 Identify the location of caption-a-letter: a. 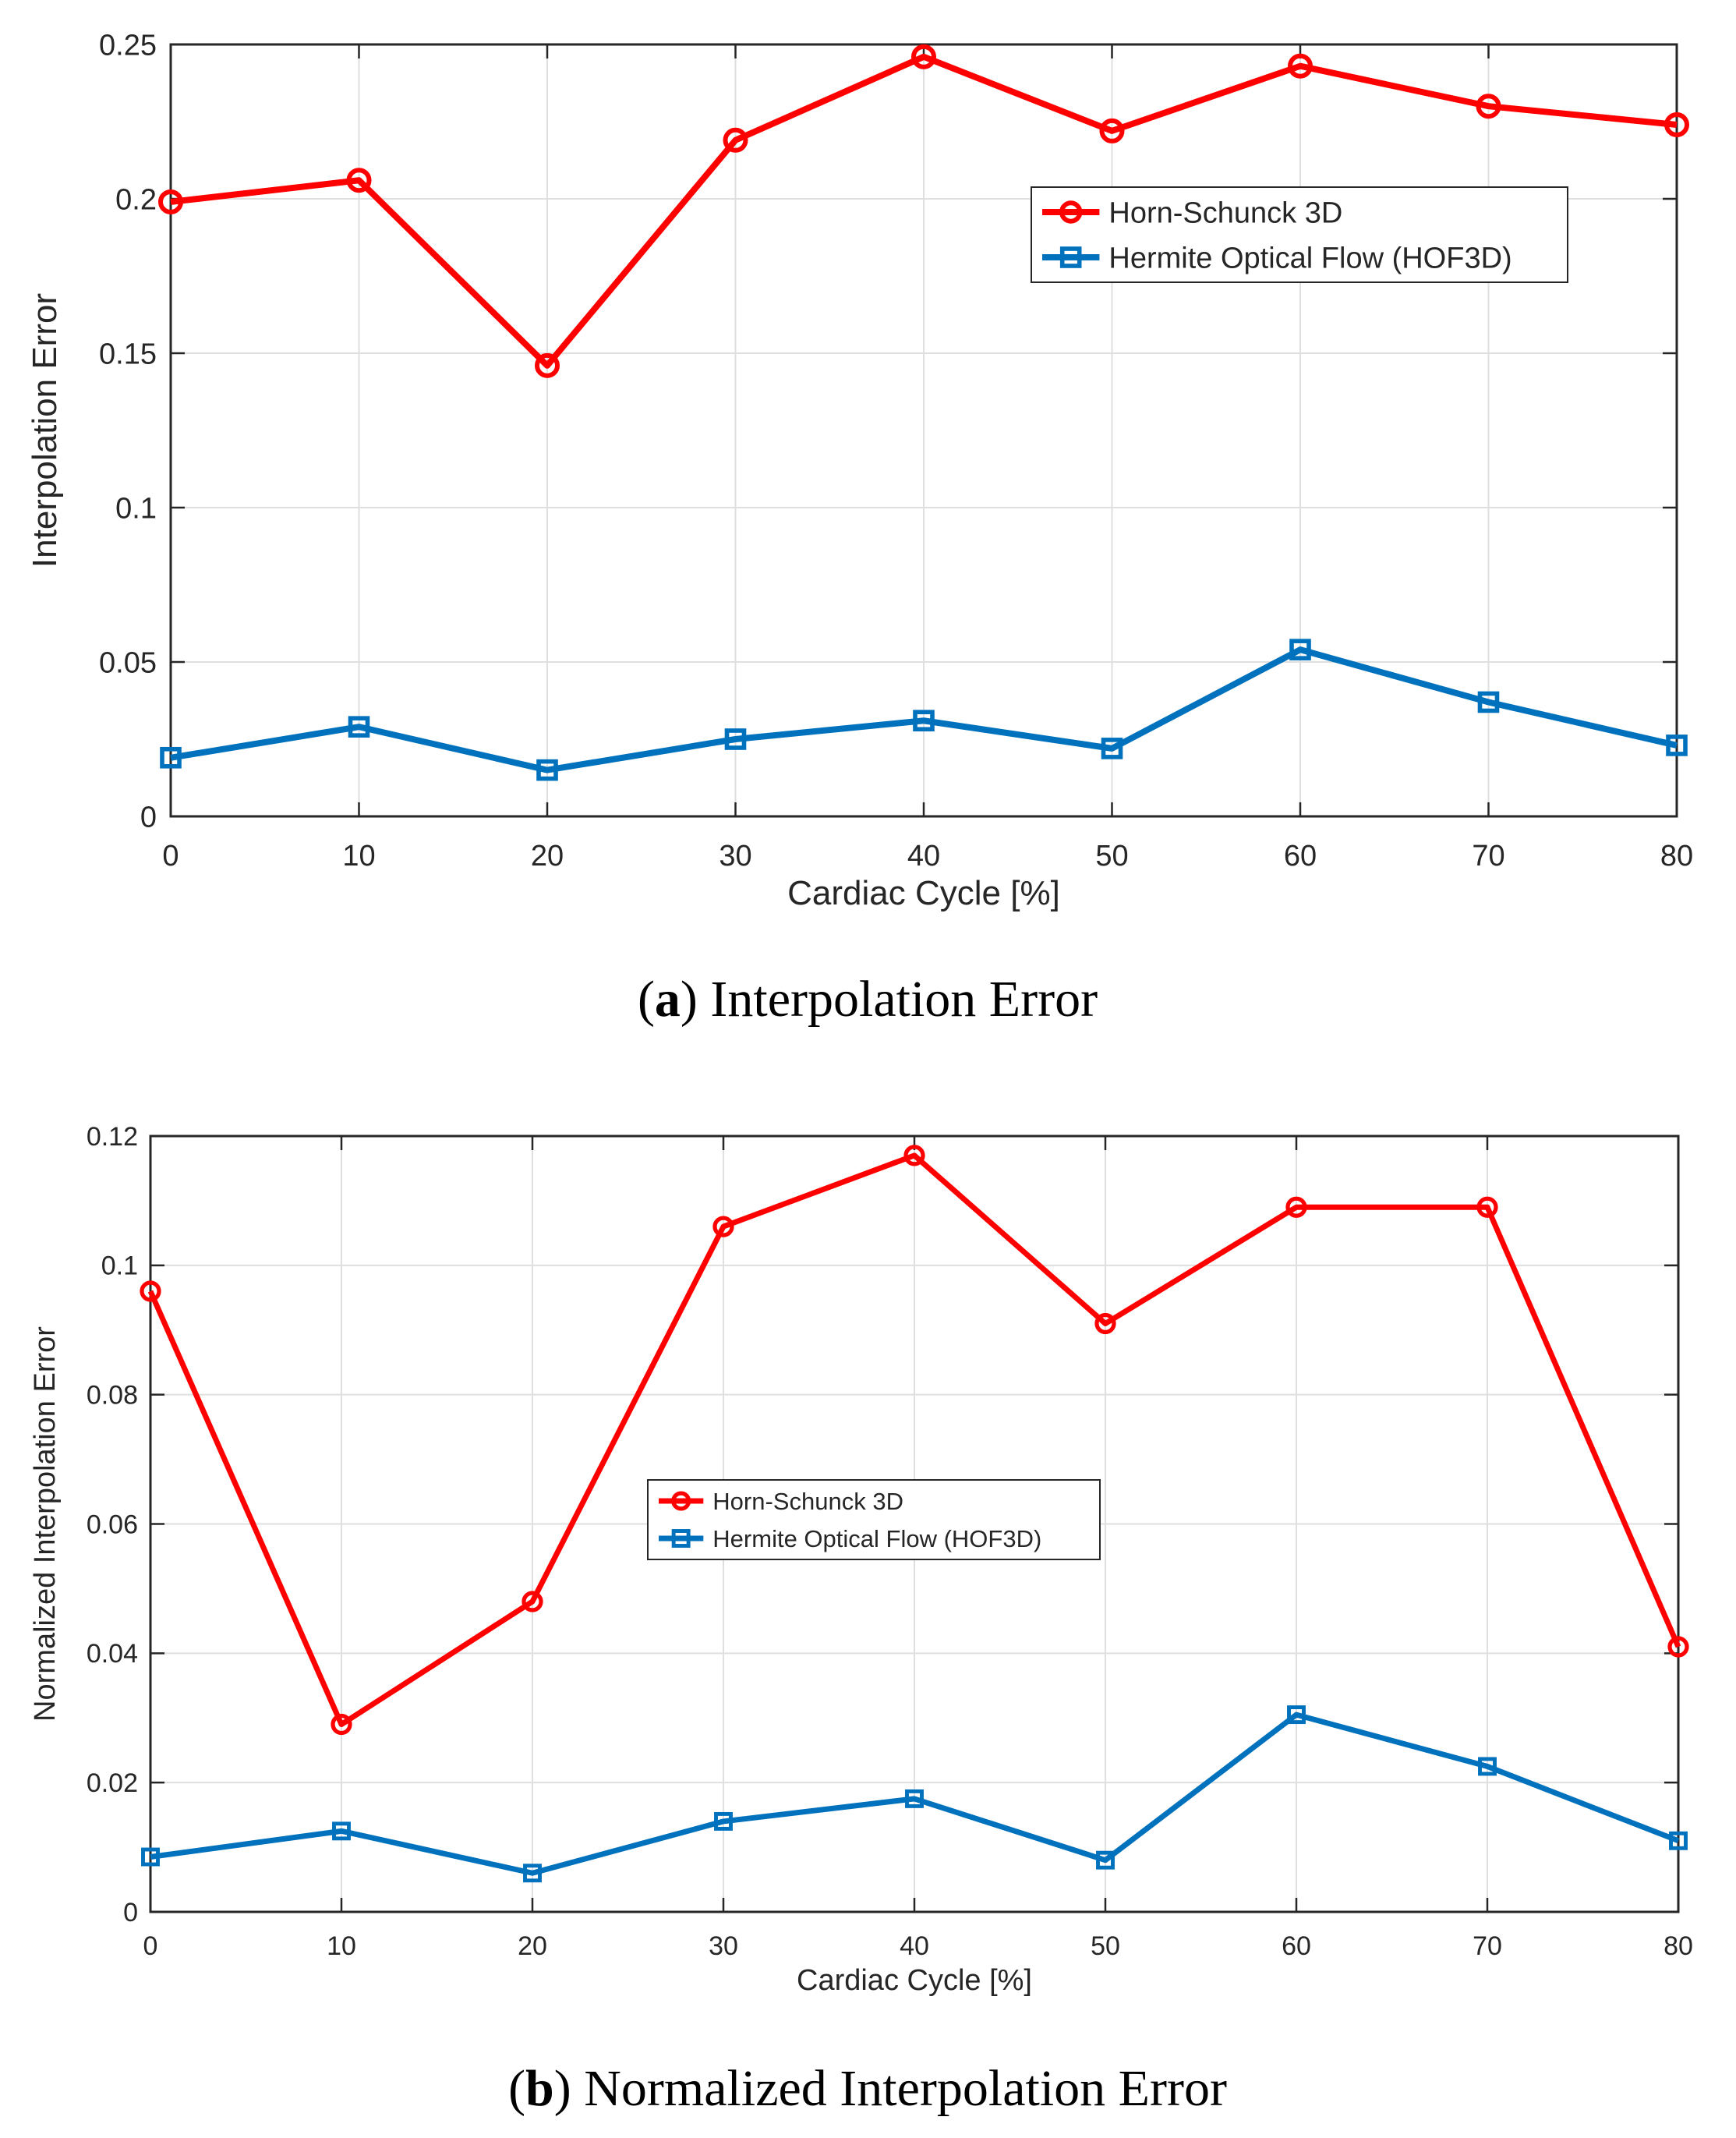
(668, 999).